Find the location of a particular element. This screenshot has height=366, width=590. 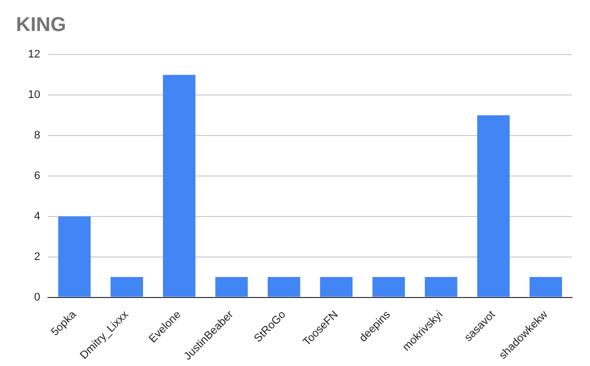

y-tick-label: 4 is located at coordinates (37, 216).